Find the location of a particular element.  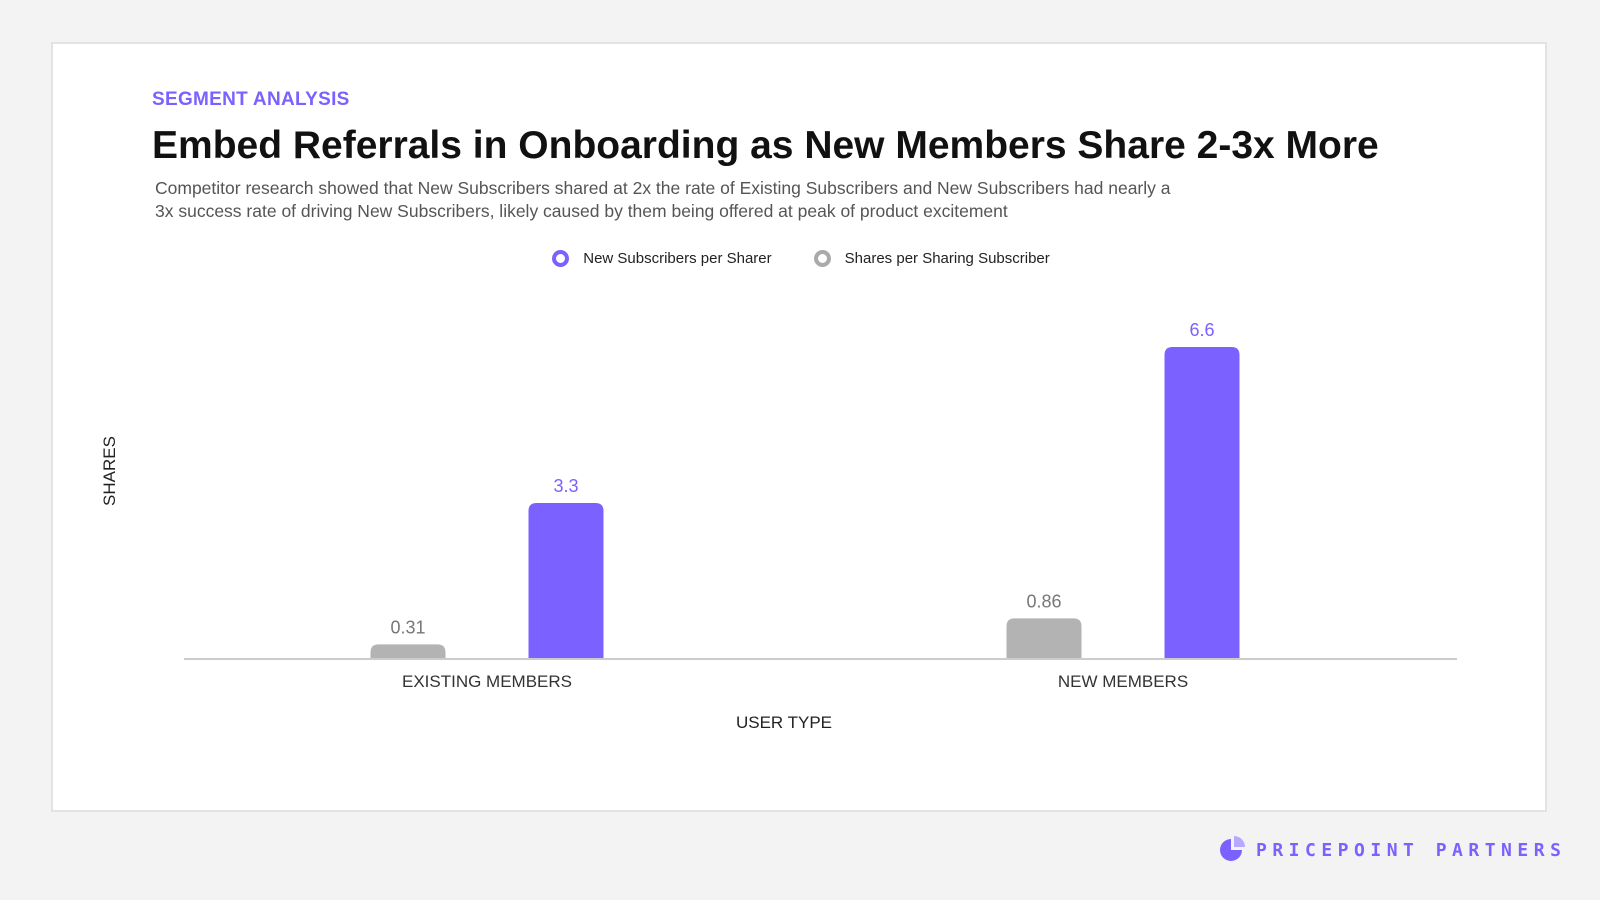

data-label-new-members-series-1: 6.6 is located at coordinates (1201, 330).